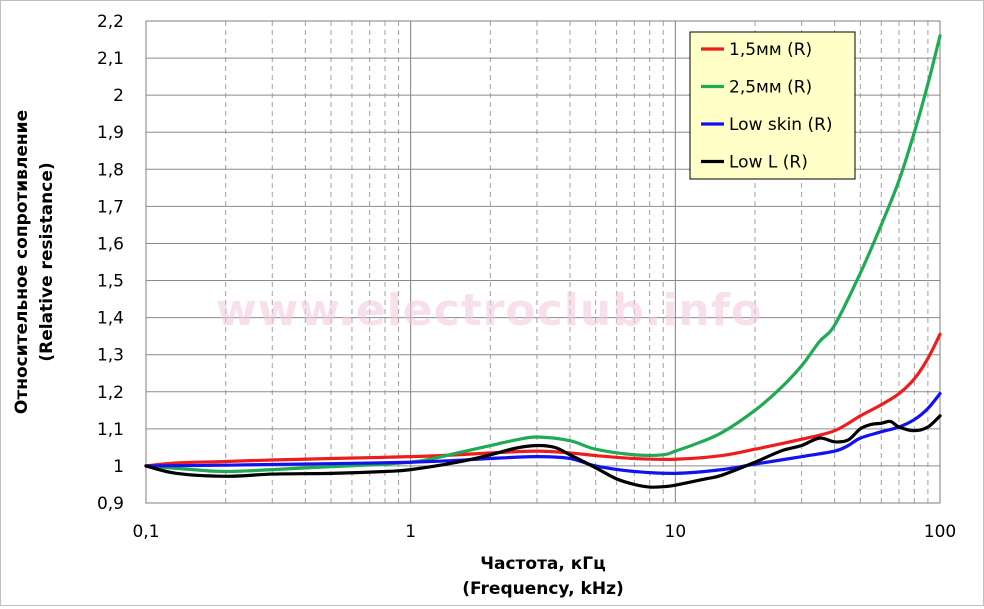 This screenshot has width=984, height=609. I want to click on y-tick-label: 1,7, so click(110, 207).